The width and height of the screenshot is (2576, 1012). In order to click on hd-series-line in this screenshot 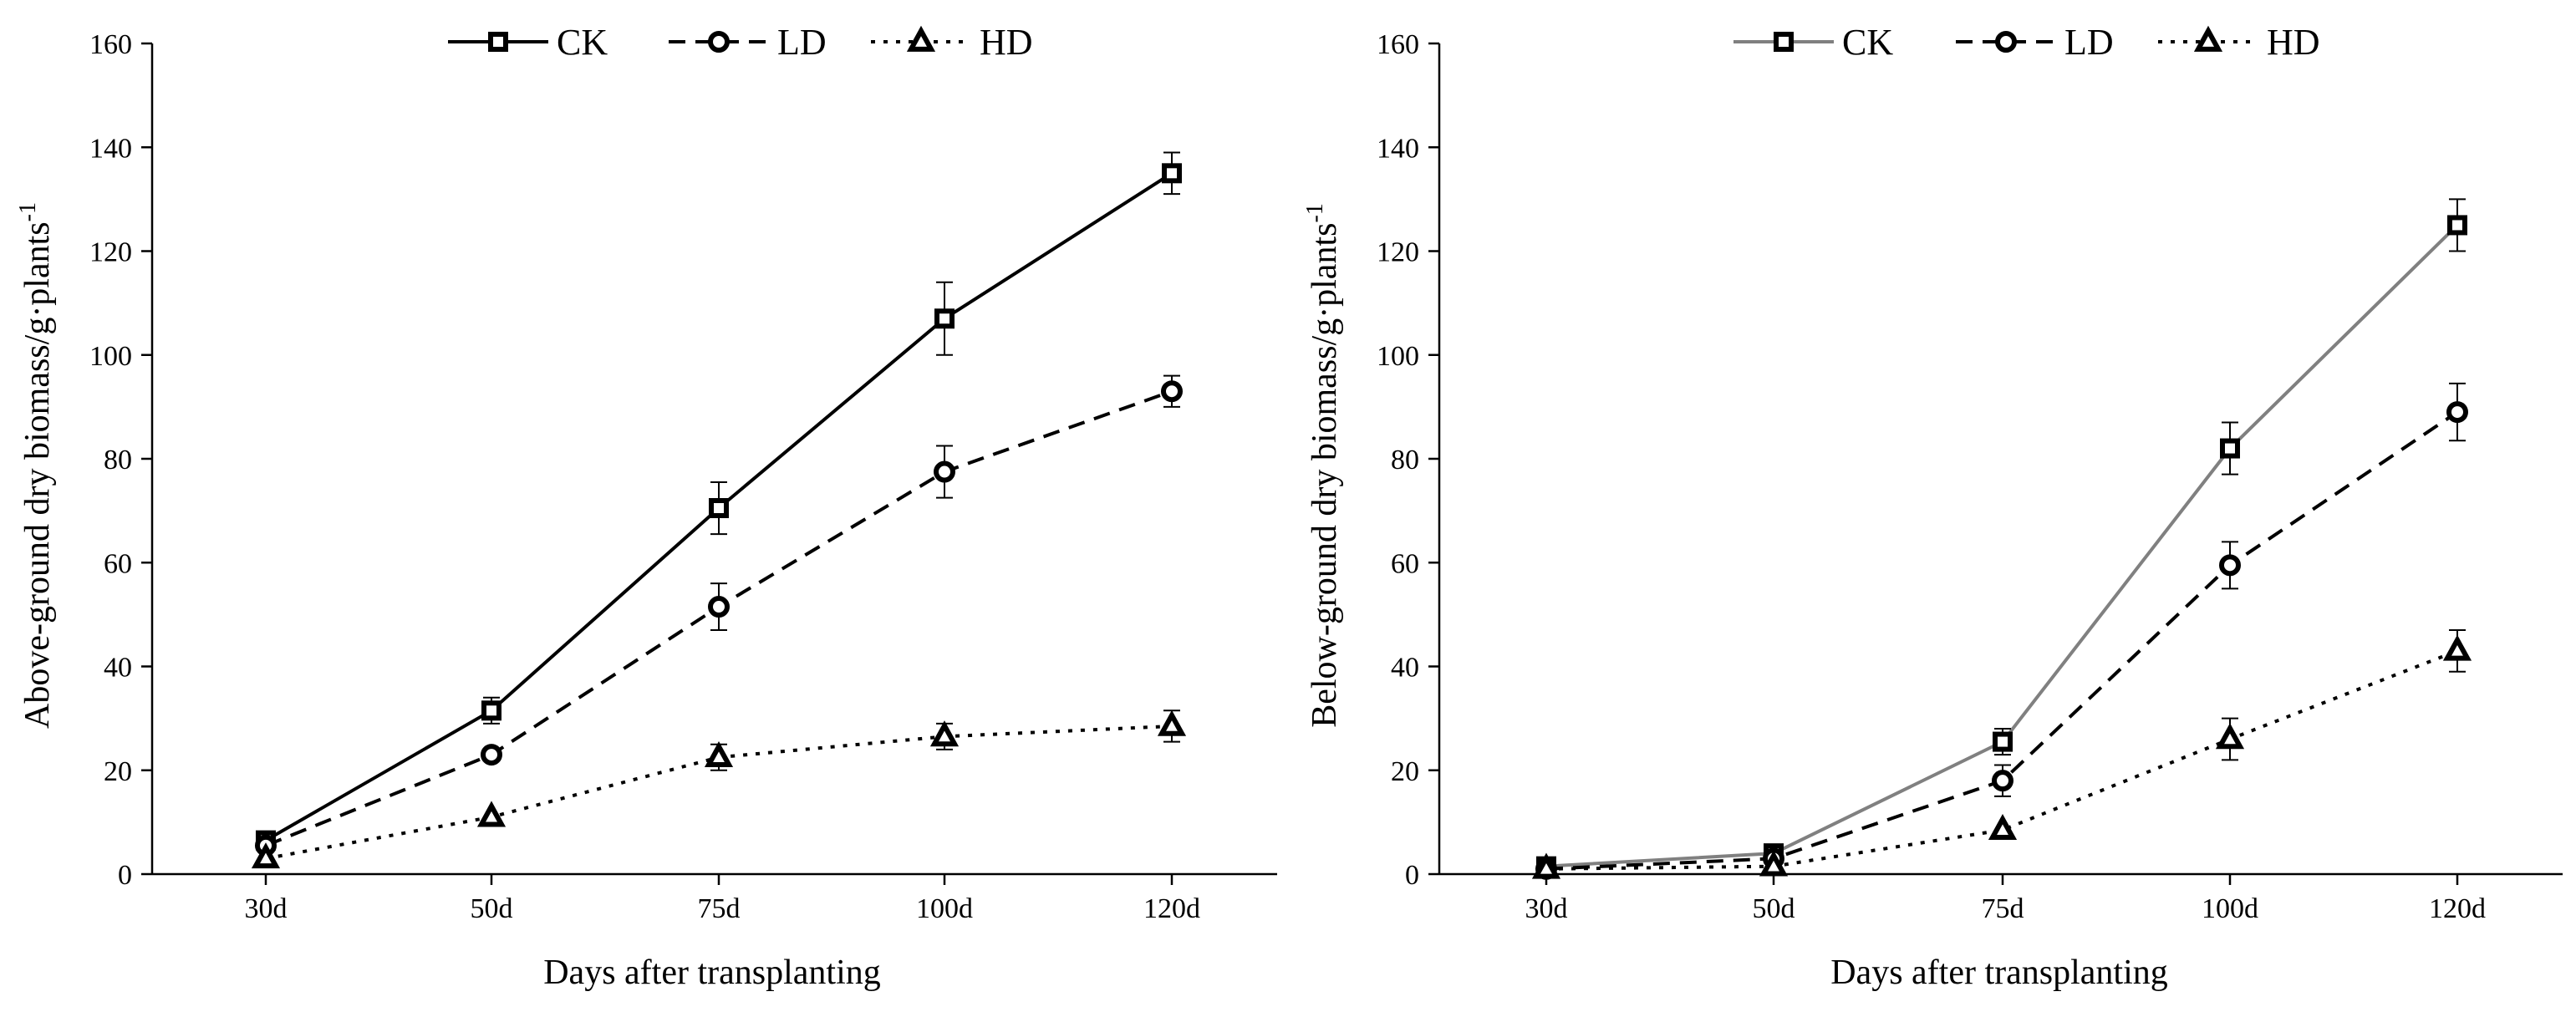, I will do `click(2001, 760)`.